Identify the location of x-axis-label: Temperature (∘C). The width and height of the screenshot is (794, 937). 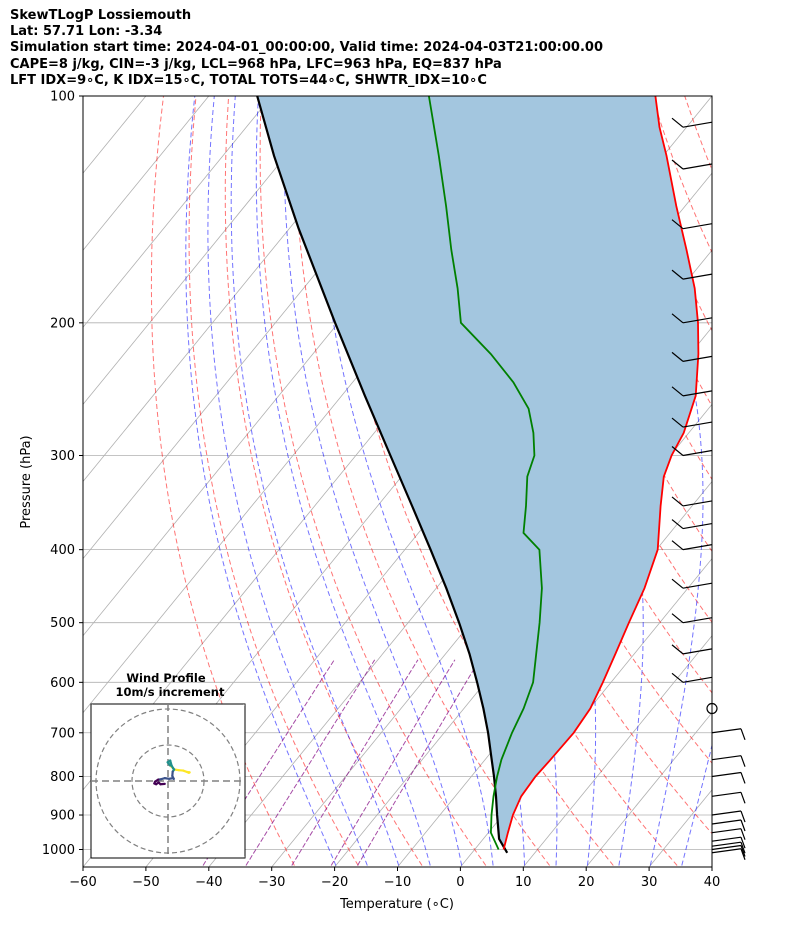
(396, 904).